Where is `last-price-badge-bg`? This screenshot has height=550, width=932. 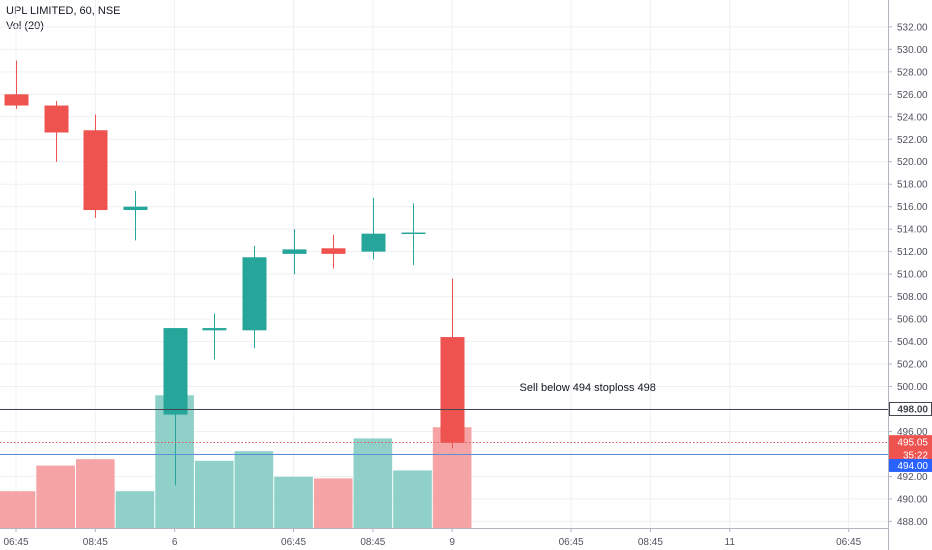
last-price-badge-bg is located at coordinates (910, 449).